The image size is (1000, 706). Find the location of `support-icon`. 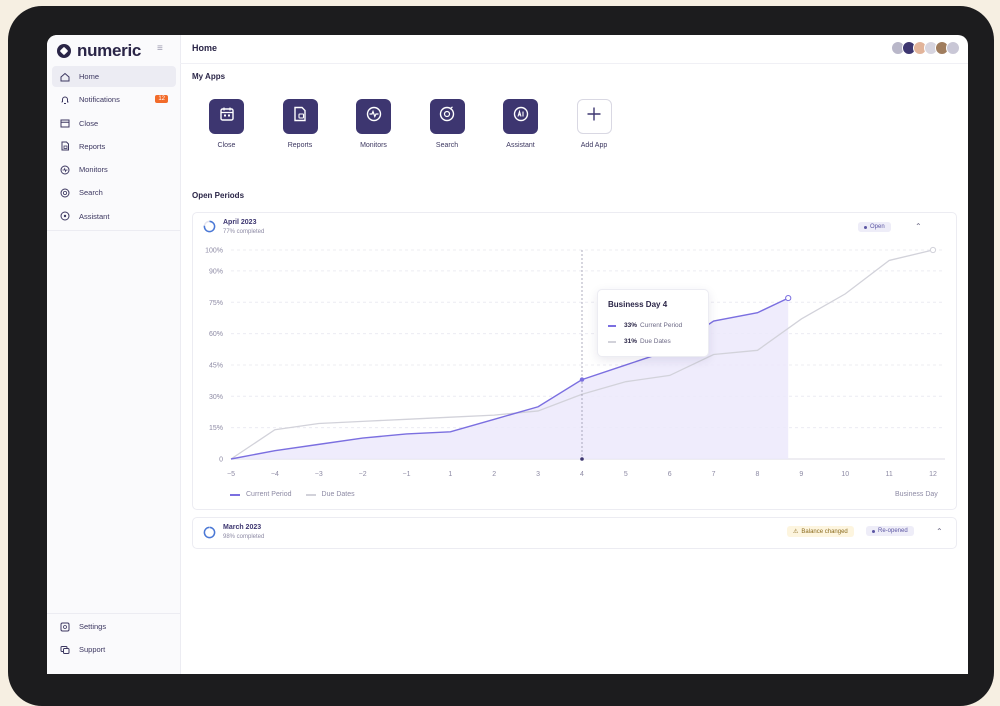

support-icon is located at coordinates (64, 649).